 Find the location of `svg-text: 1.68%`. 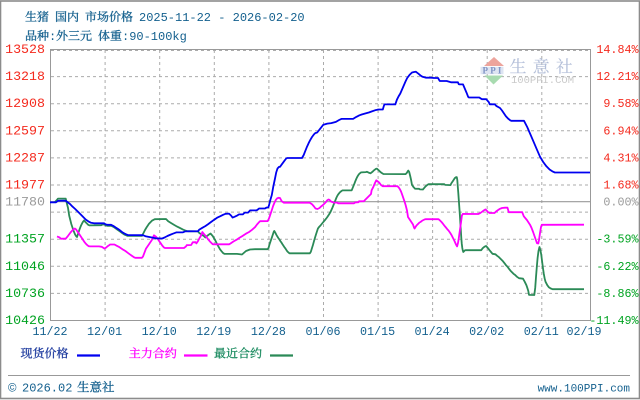

svg-text: 1.68% is located at coordinates (621, 186).